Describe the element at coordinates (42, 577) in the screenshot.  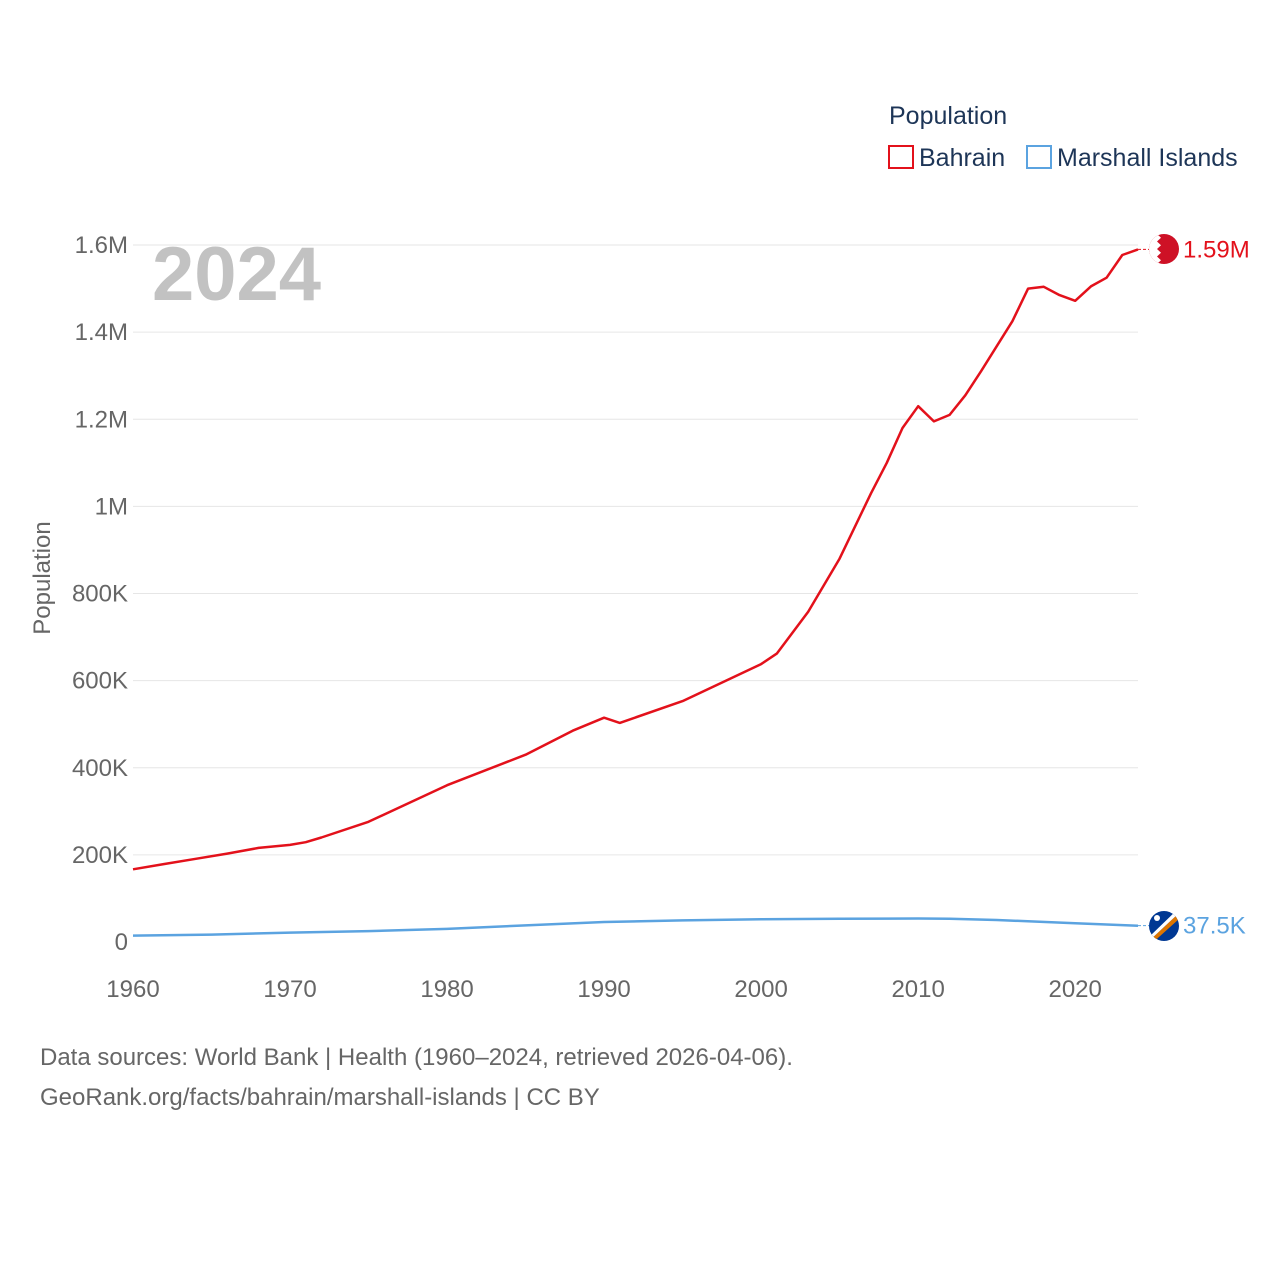
I see `y-axis-label: Population` at that location.